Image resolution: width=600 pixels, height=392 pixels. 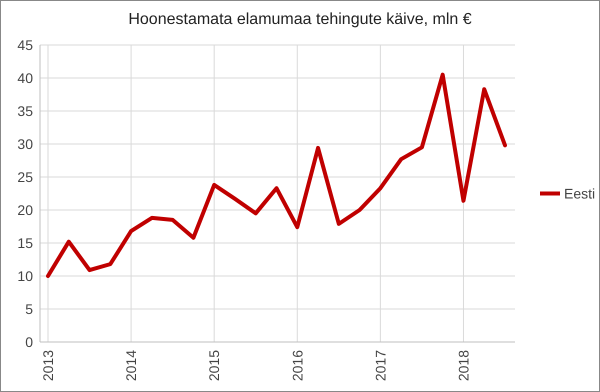 I want to click on y-tick-label: 45, so click(x=25, y=45).